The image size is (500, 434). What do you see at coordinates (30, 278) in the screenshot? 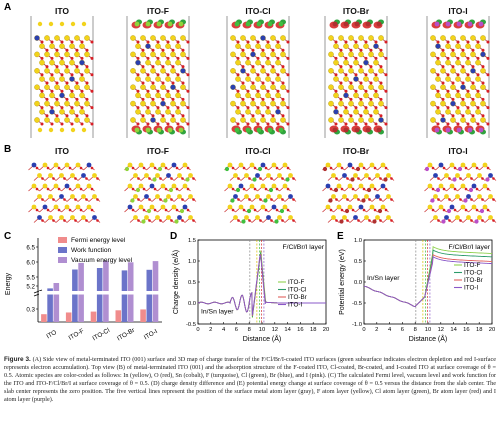
I see `y-tick-label: 5.5` at bounding box center [30, 278].